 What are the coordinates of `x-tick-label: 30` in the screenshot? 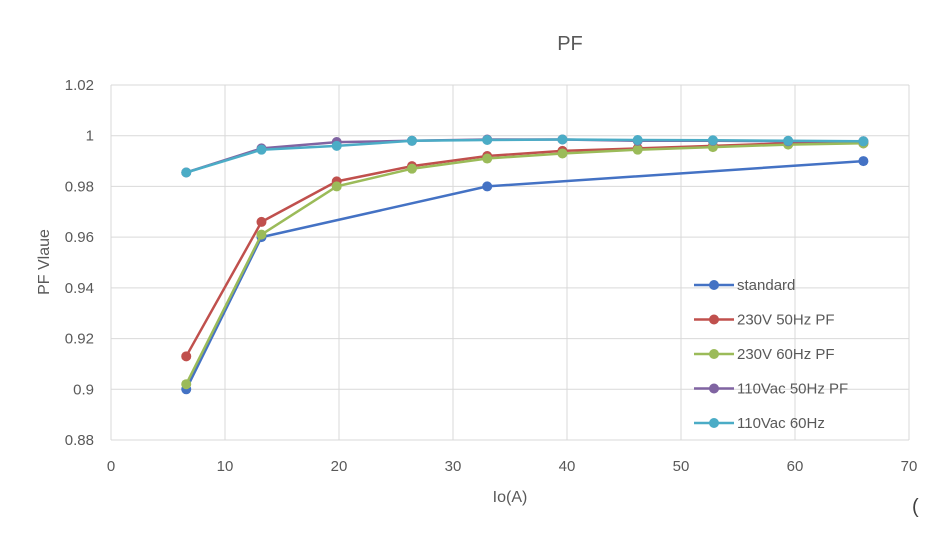 It's located at (453, 466).